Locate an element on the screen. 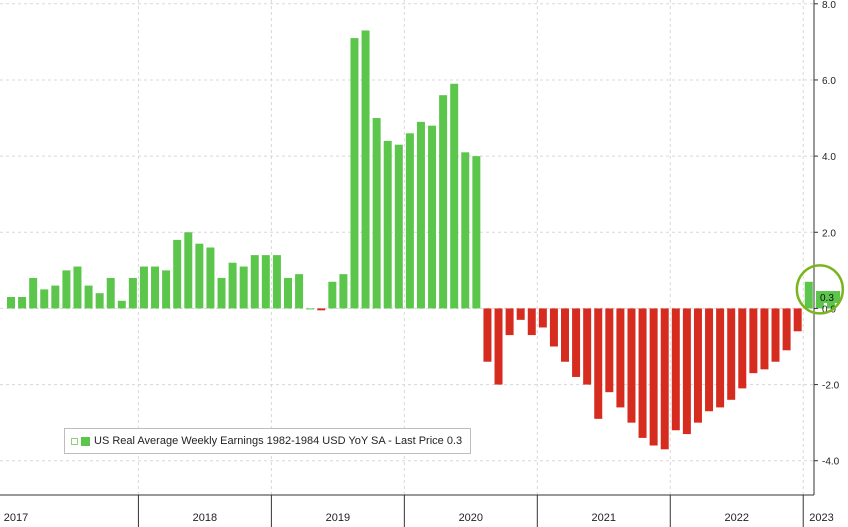 The image size is (848, 527). x-year-label: 2019 is located at coordinates (338, 518).